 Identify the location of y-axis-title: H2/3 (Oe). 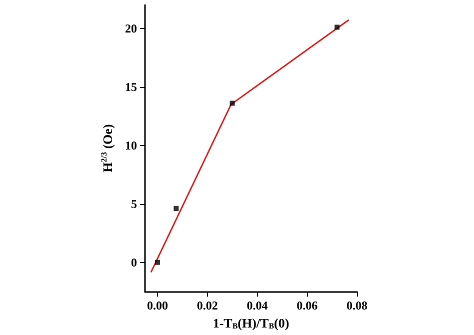
(107, 148).